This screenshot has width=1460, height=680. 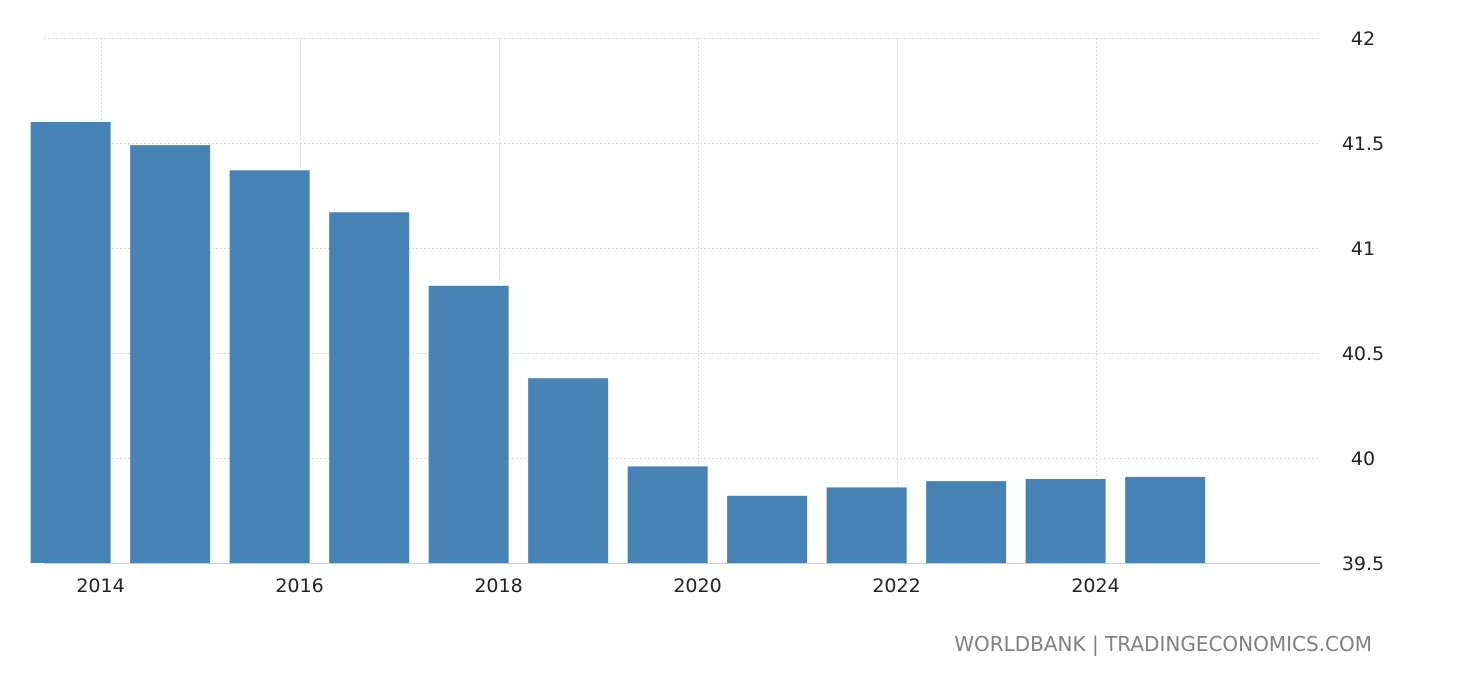 What do you see at coordinates (100, 586) in the screenshot?
I see `x-tick-label: 2014` at bounding box center [100, 586].